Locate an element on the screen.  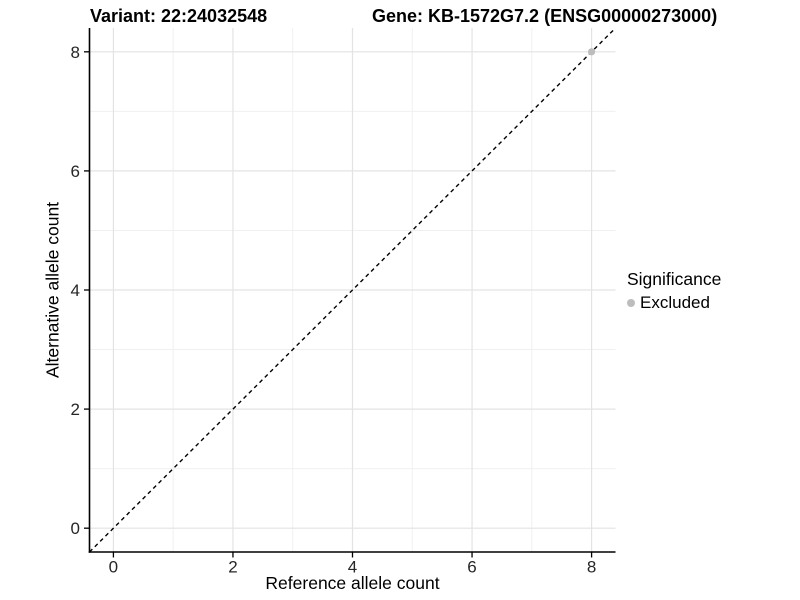
x-tick-label: 2 is located at coordinates (232, 567).